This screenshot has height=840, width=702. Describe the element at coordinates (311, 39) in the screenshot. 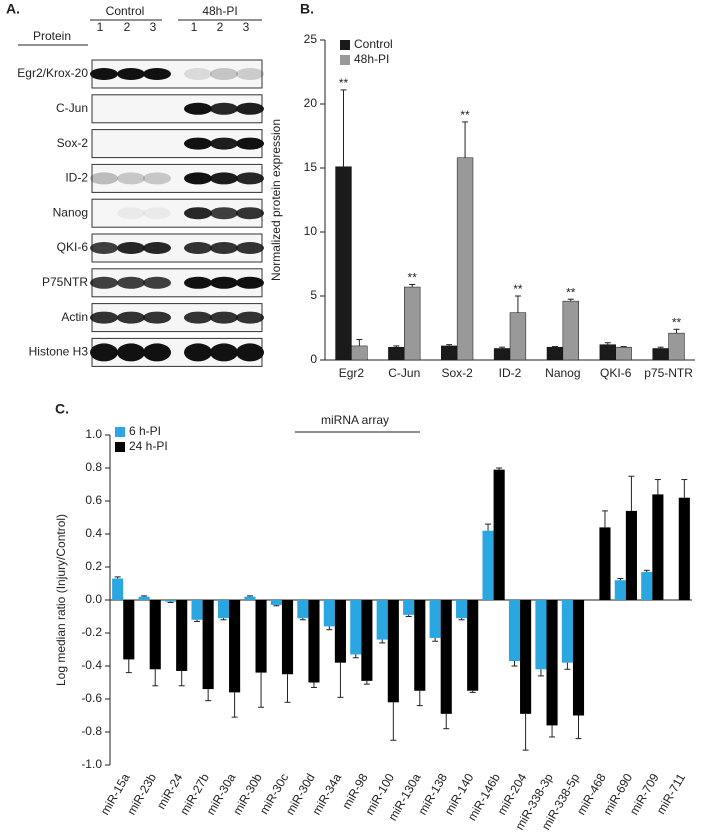

I see `y-tick-label: 25` at that location.